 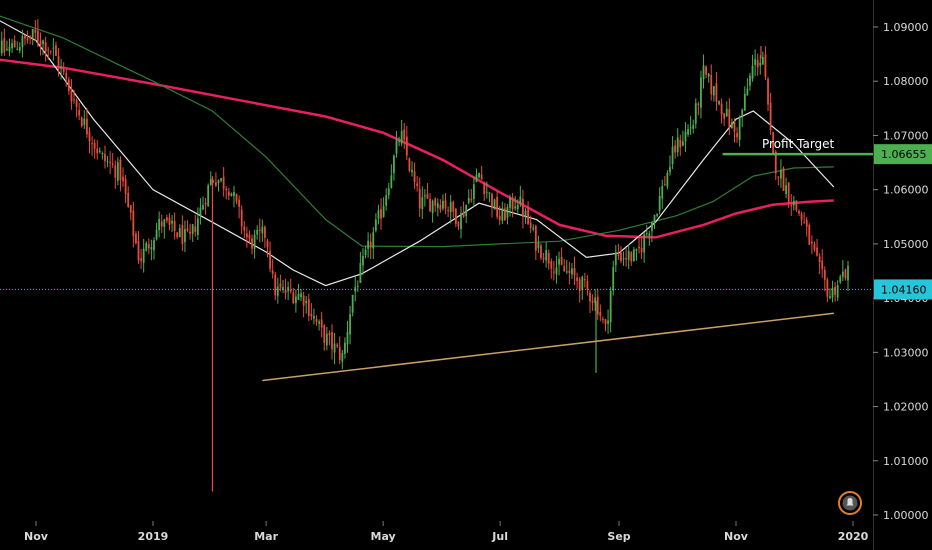 I want to click on y-tick-label: 1.02000, so click(x=906, y=407).